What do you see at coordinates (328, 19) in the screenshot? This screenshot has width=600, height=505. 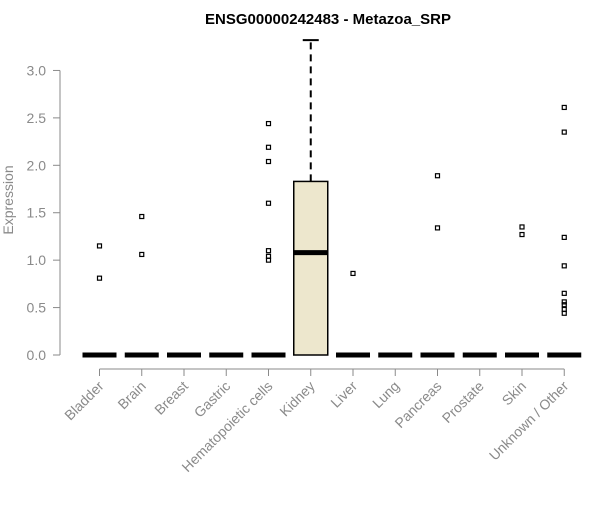 I see `chart-title: ENSG00000242483 - Metazoa_SRP` at bounding box center [328, 19].